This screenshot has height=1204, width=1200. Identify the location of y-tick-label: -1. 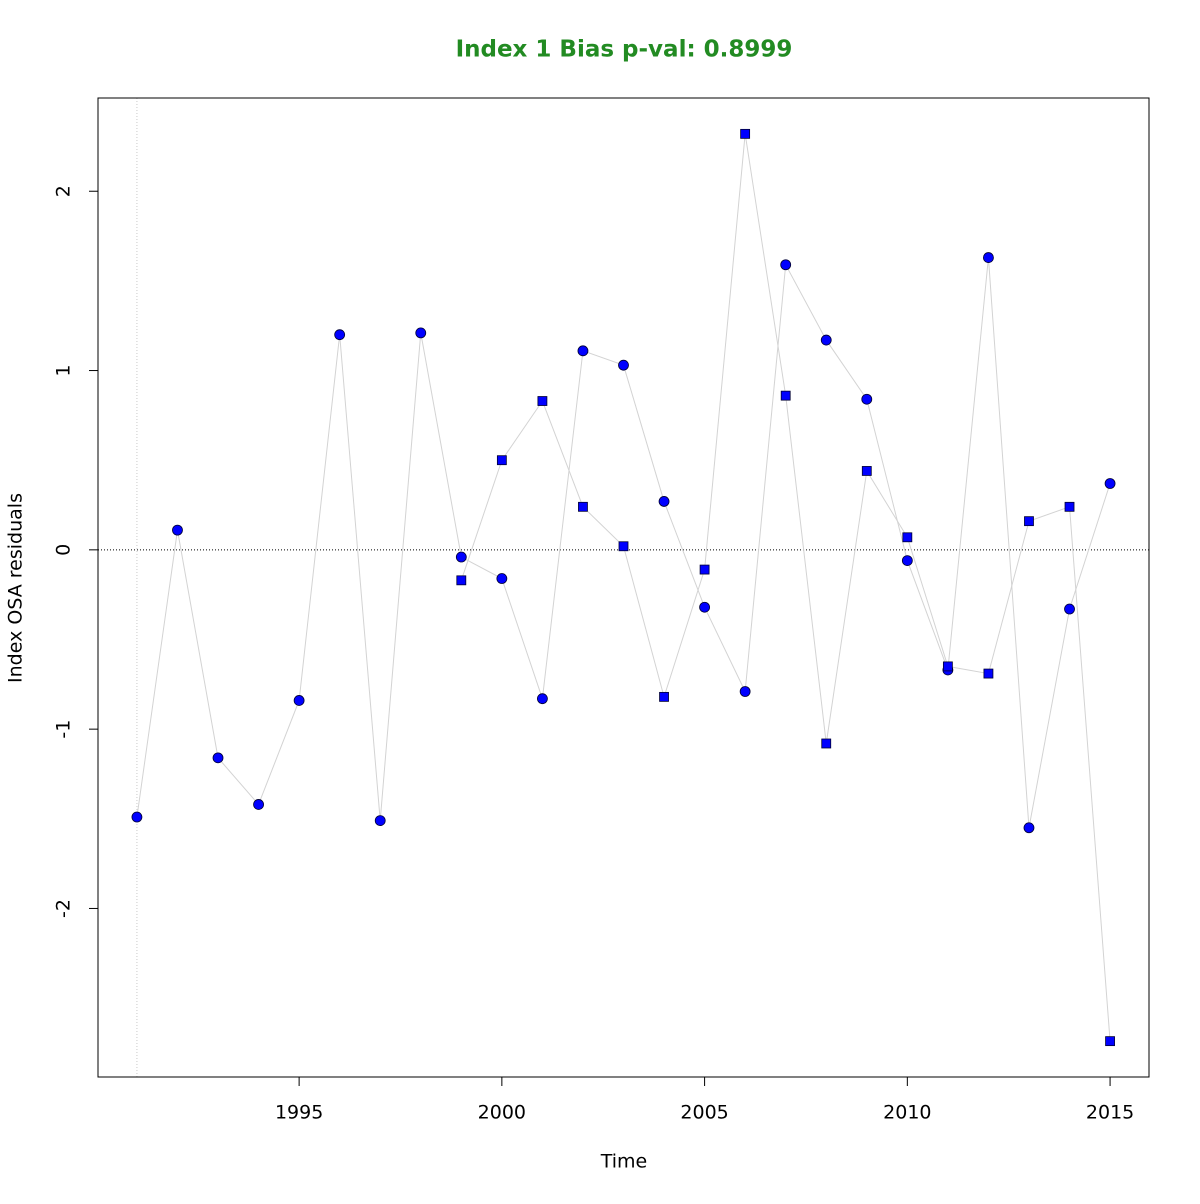
(64, 729).